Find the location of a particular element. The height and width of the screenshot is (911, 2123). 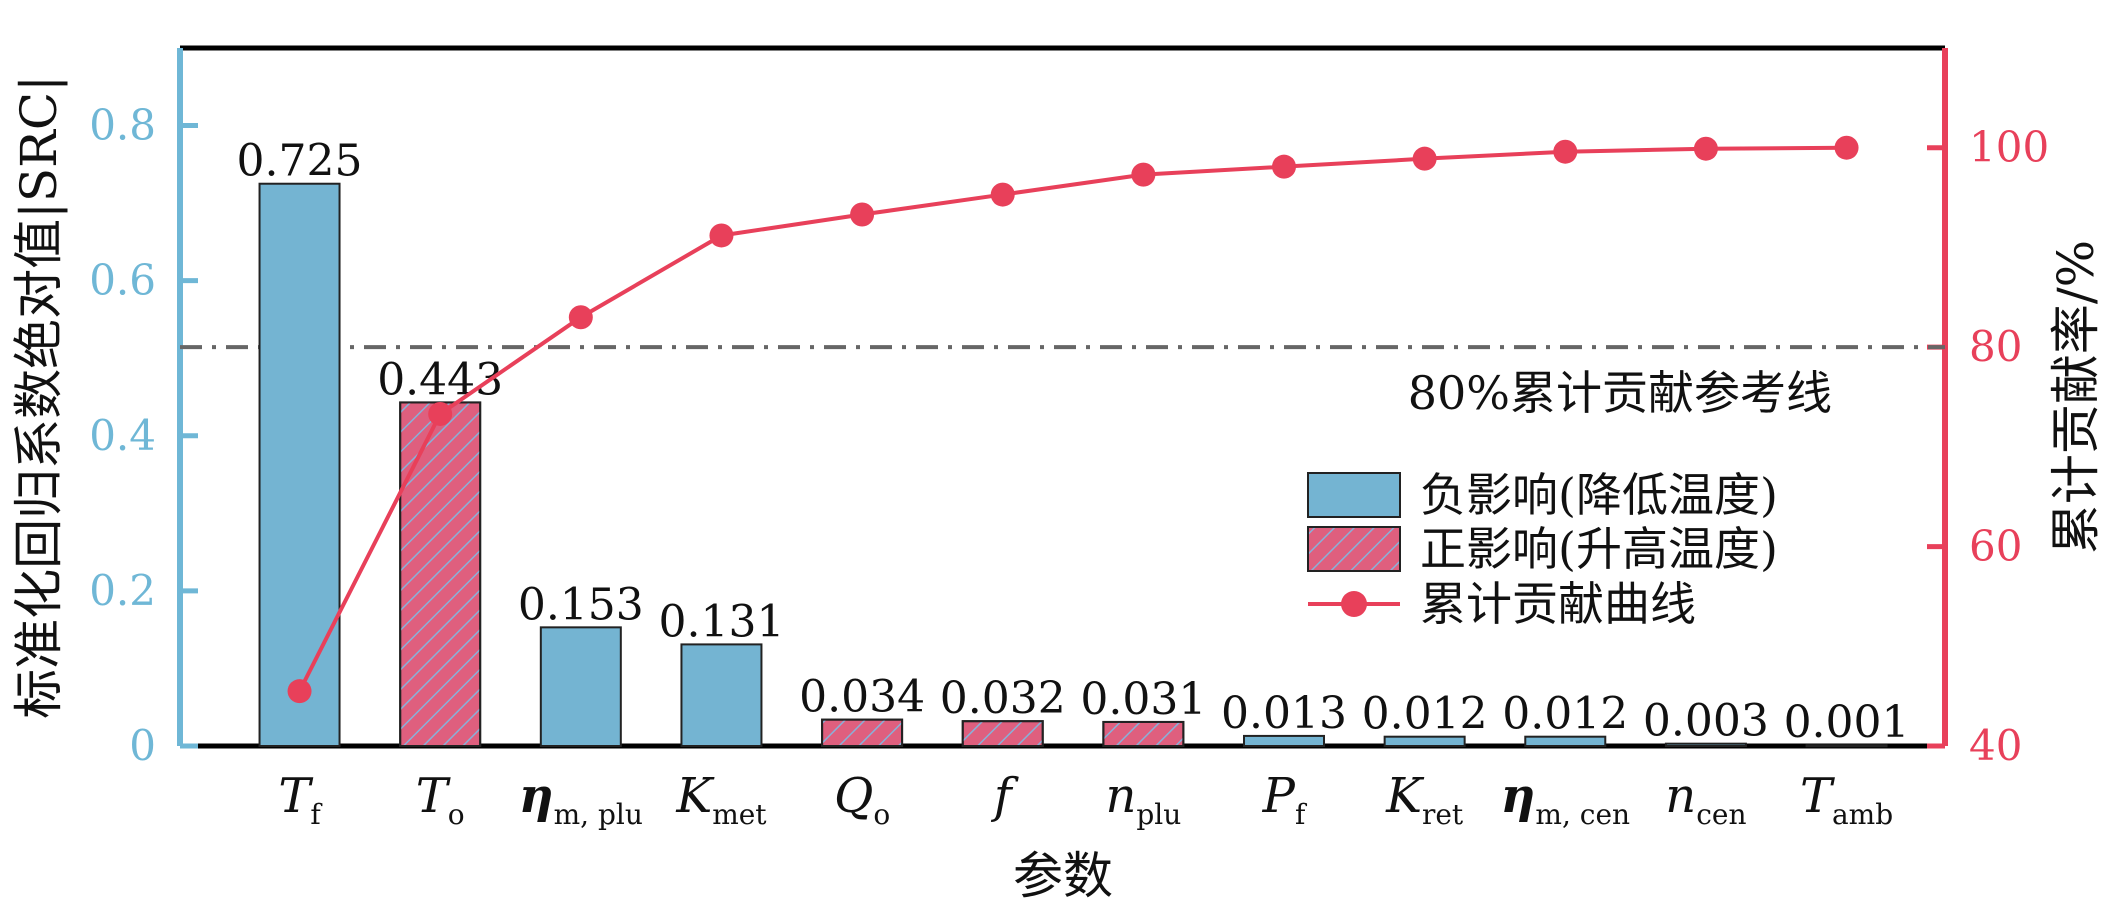

x-tick-label: ηm, plu is located at coordinates (581, 799).